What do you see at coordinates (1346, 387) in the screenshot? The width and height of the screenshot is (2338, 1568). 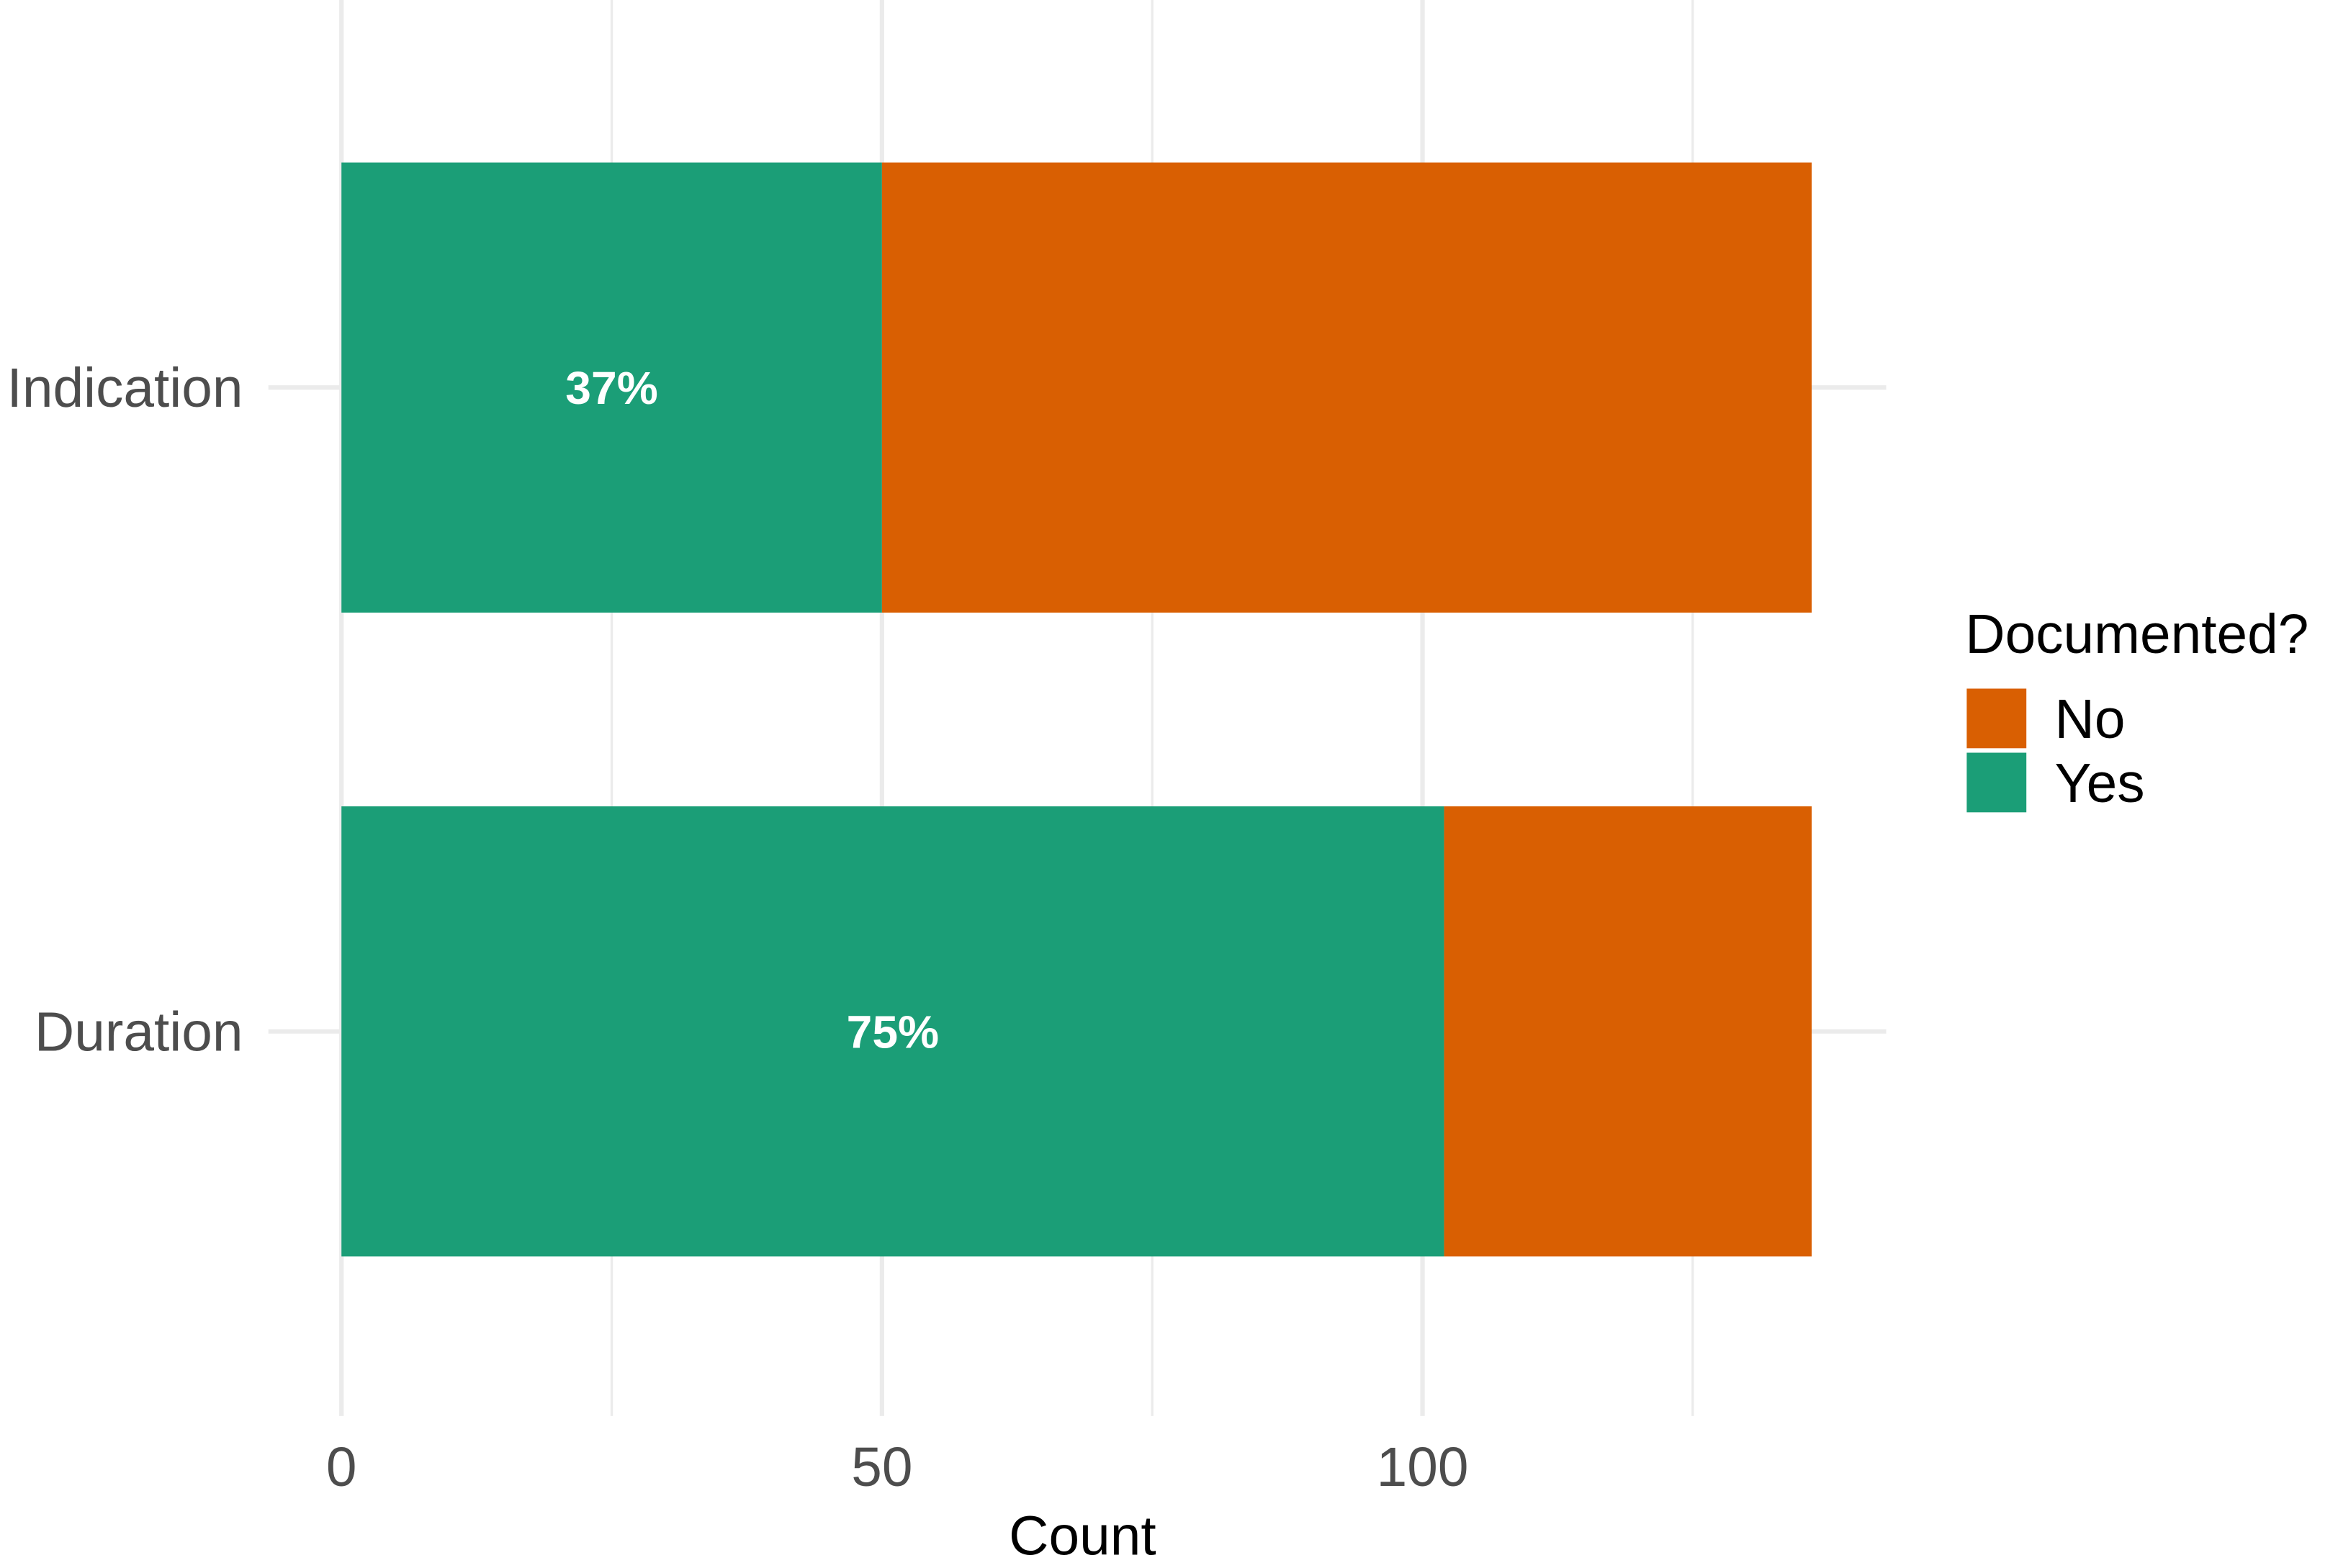 I see `bar-no-indication` at bounding box center [1346, 387].